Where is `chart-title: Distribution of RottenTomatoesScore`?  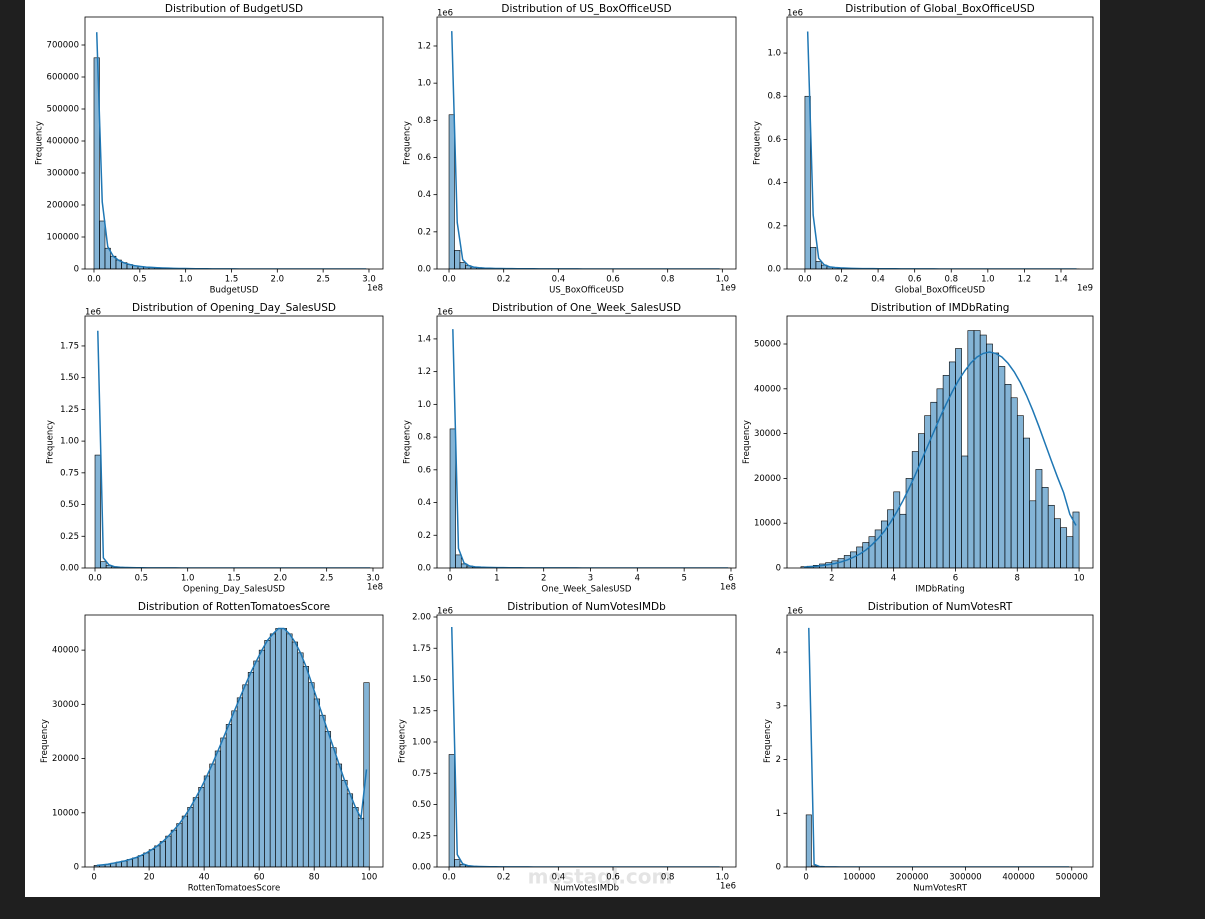
chart-title: Distribution of RottenTomatoesScore is located at coordinates (234, 607).